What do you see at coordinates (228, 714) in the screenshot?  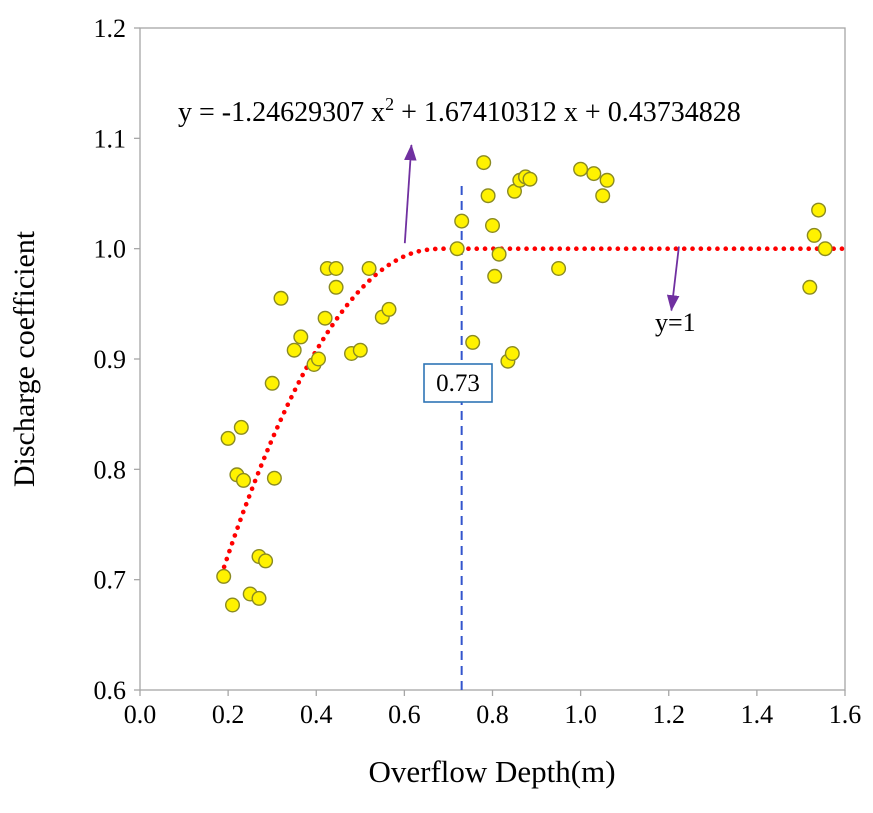 I see `x-tick-label: 0.2` at bounding box center [228, 714].